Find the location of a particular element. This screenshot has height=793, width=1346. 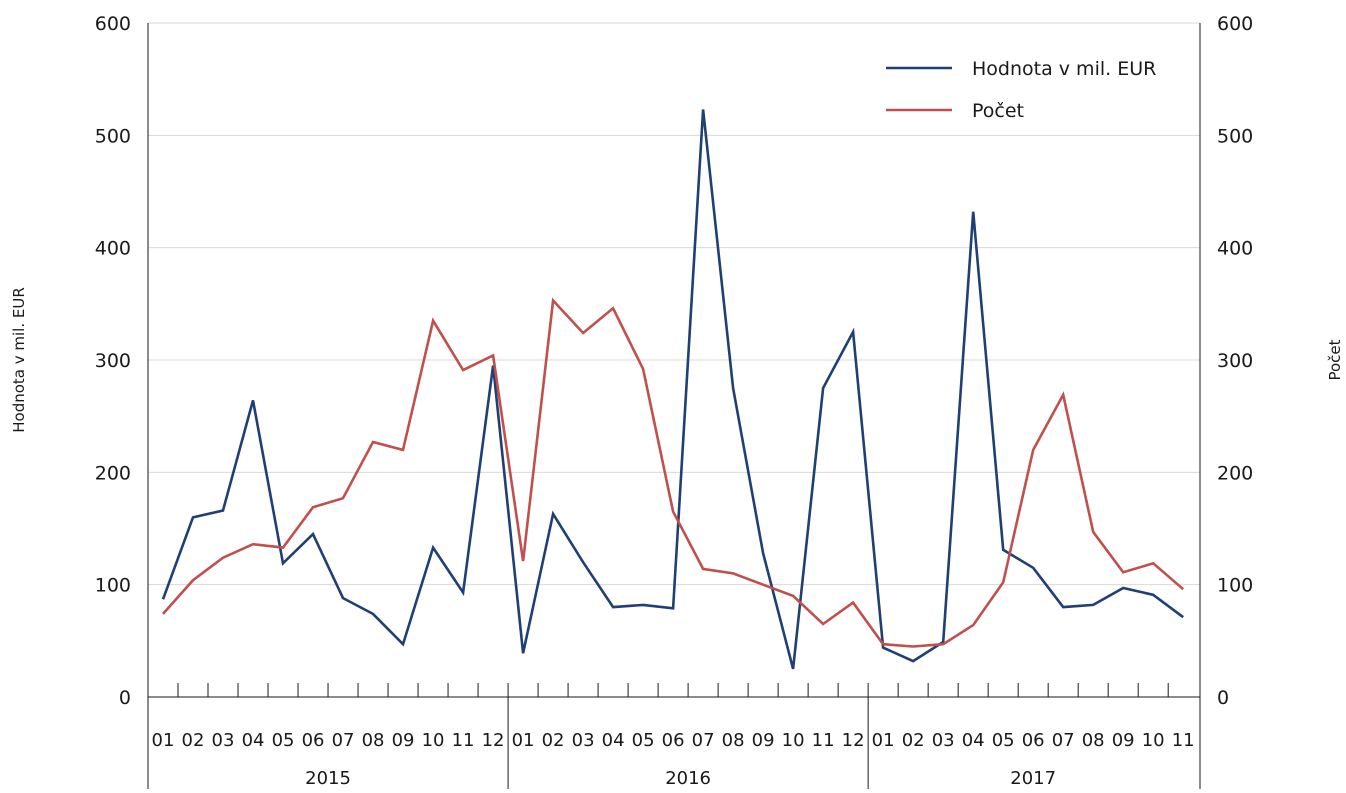

y-tick-label: 100 is located at coordinates (113, 586).